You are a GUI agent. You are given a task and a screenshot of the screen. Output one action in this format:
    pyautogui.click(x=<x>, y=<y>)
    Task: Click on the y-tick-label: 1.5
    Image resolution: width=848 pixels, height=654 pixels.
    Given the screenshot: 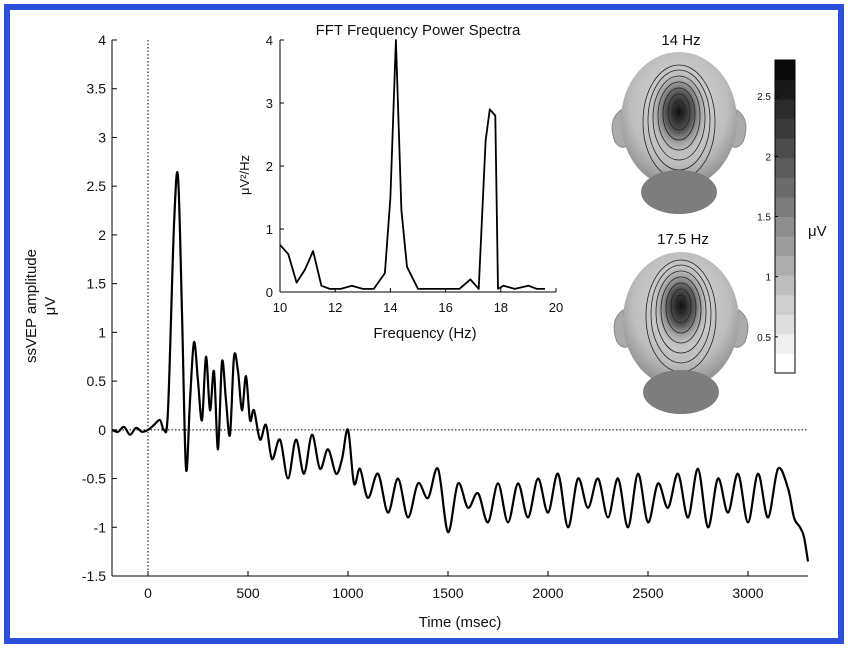 What is the action you would take?
    pyautogui.click(x=97, y=284)
    